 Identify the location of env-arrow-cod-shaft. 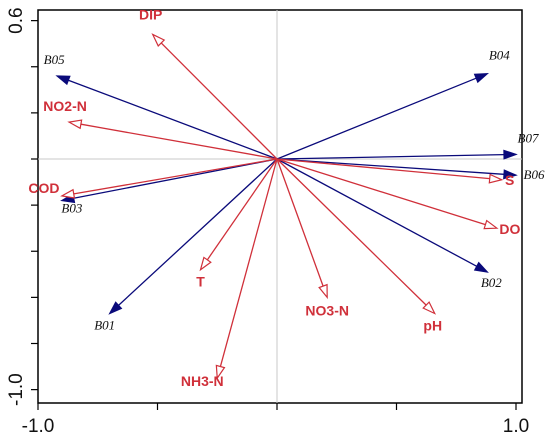
(175, 176).